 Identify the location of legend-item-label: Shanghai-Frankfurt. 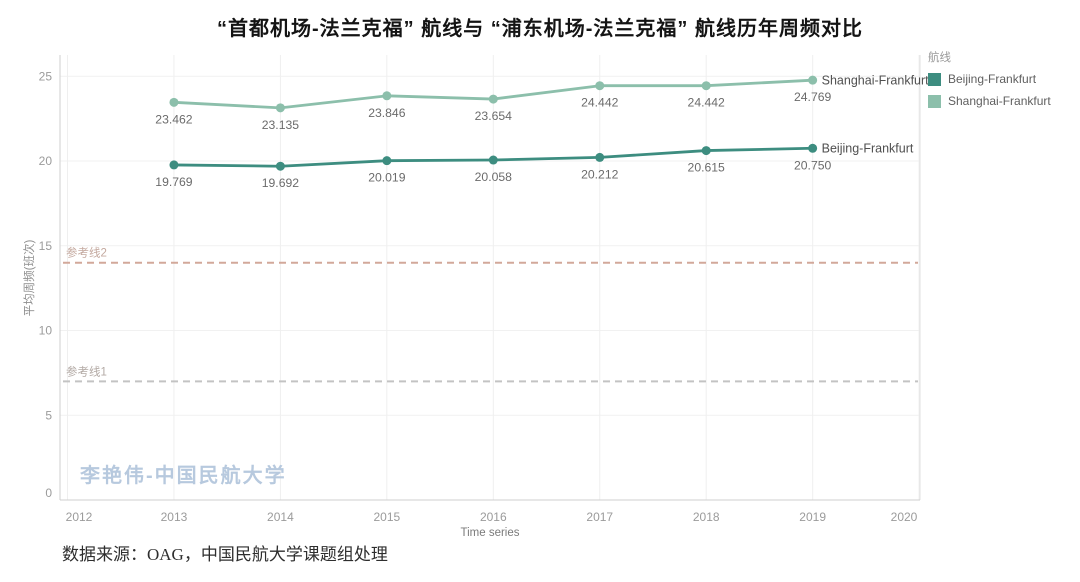
(999, 101).